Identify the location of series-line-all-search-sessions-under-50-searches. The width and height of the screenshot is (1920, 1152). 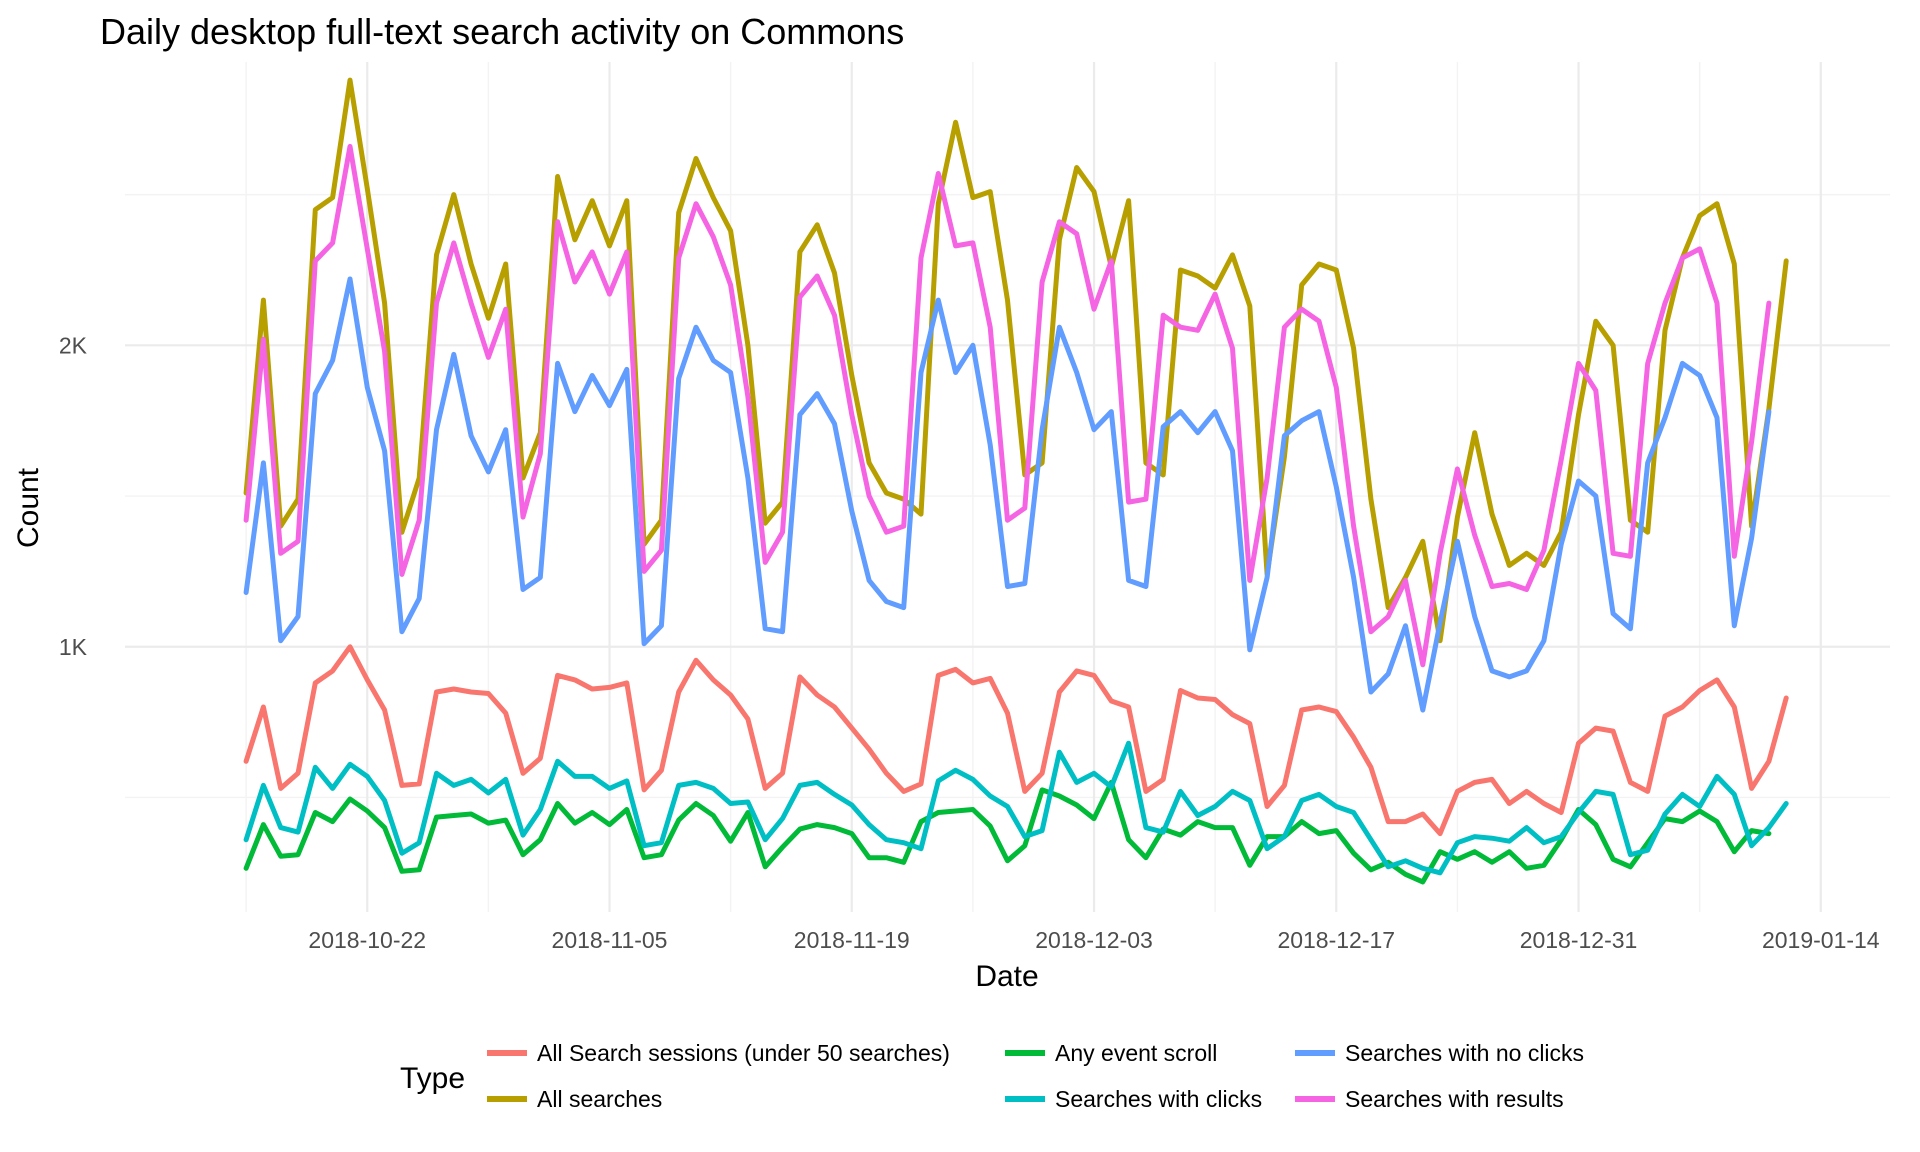
(1016, 740).